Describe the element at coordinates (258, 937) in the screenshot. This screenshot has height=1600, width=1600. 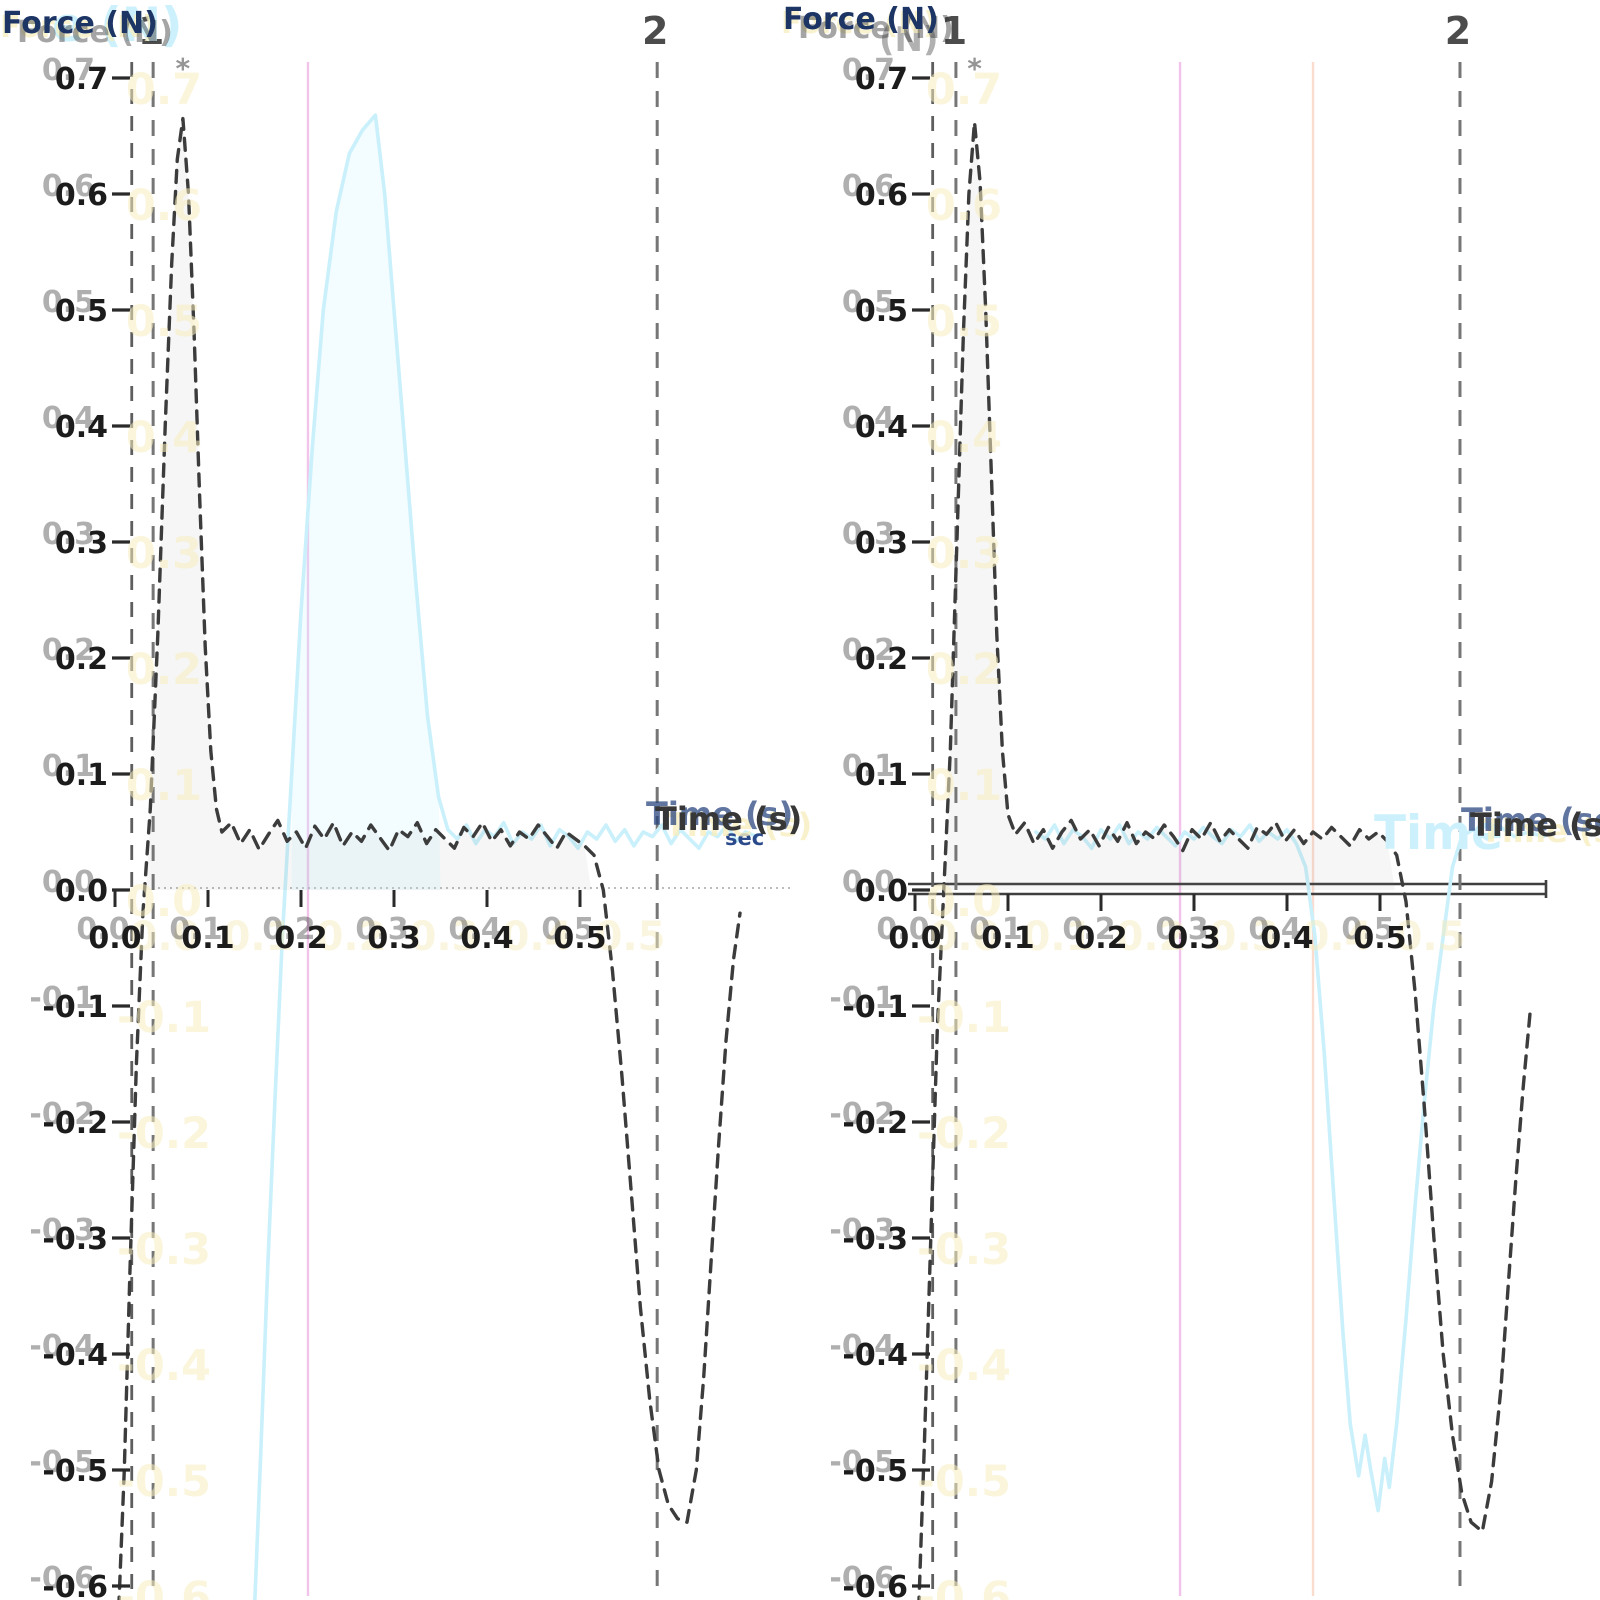
I see `x-tick-ghost-label: 0.1` at that location.